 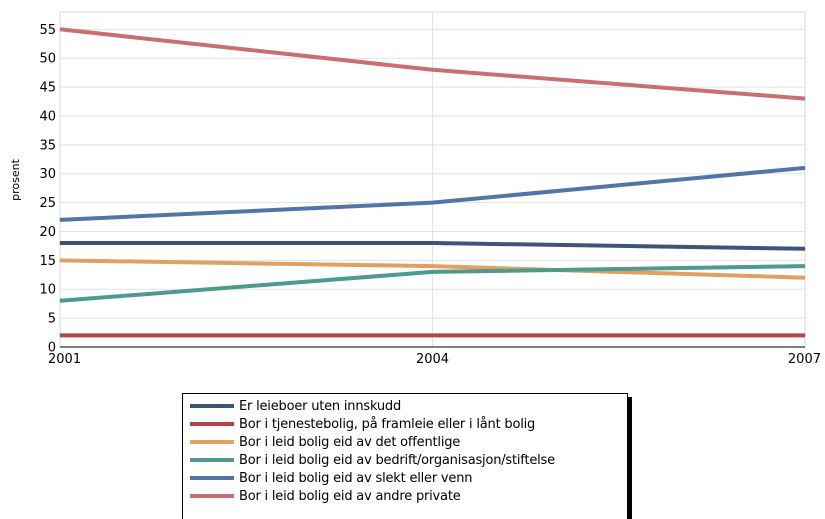 What do you see at coordinates (47, 290) in the screenshot?
I see `y-tick-label: 10` at bounding box center [47, 290].